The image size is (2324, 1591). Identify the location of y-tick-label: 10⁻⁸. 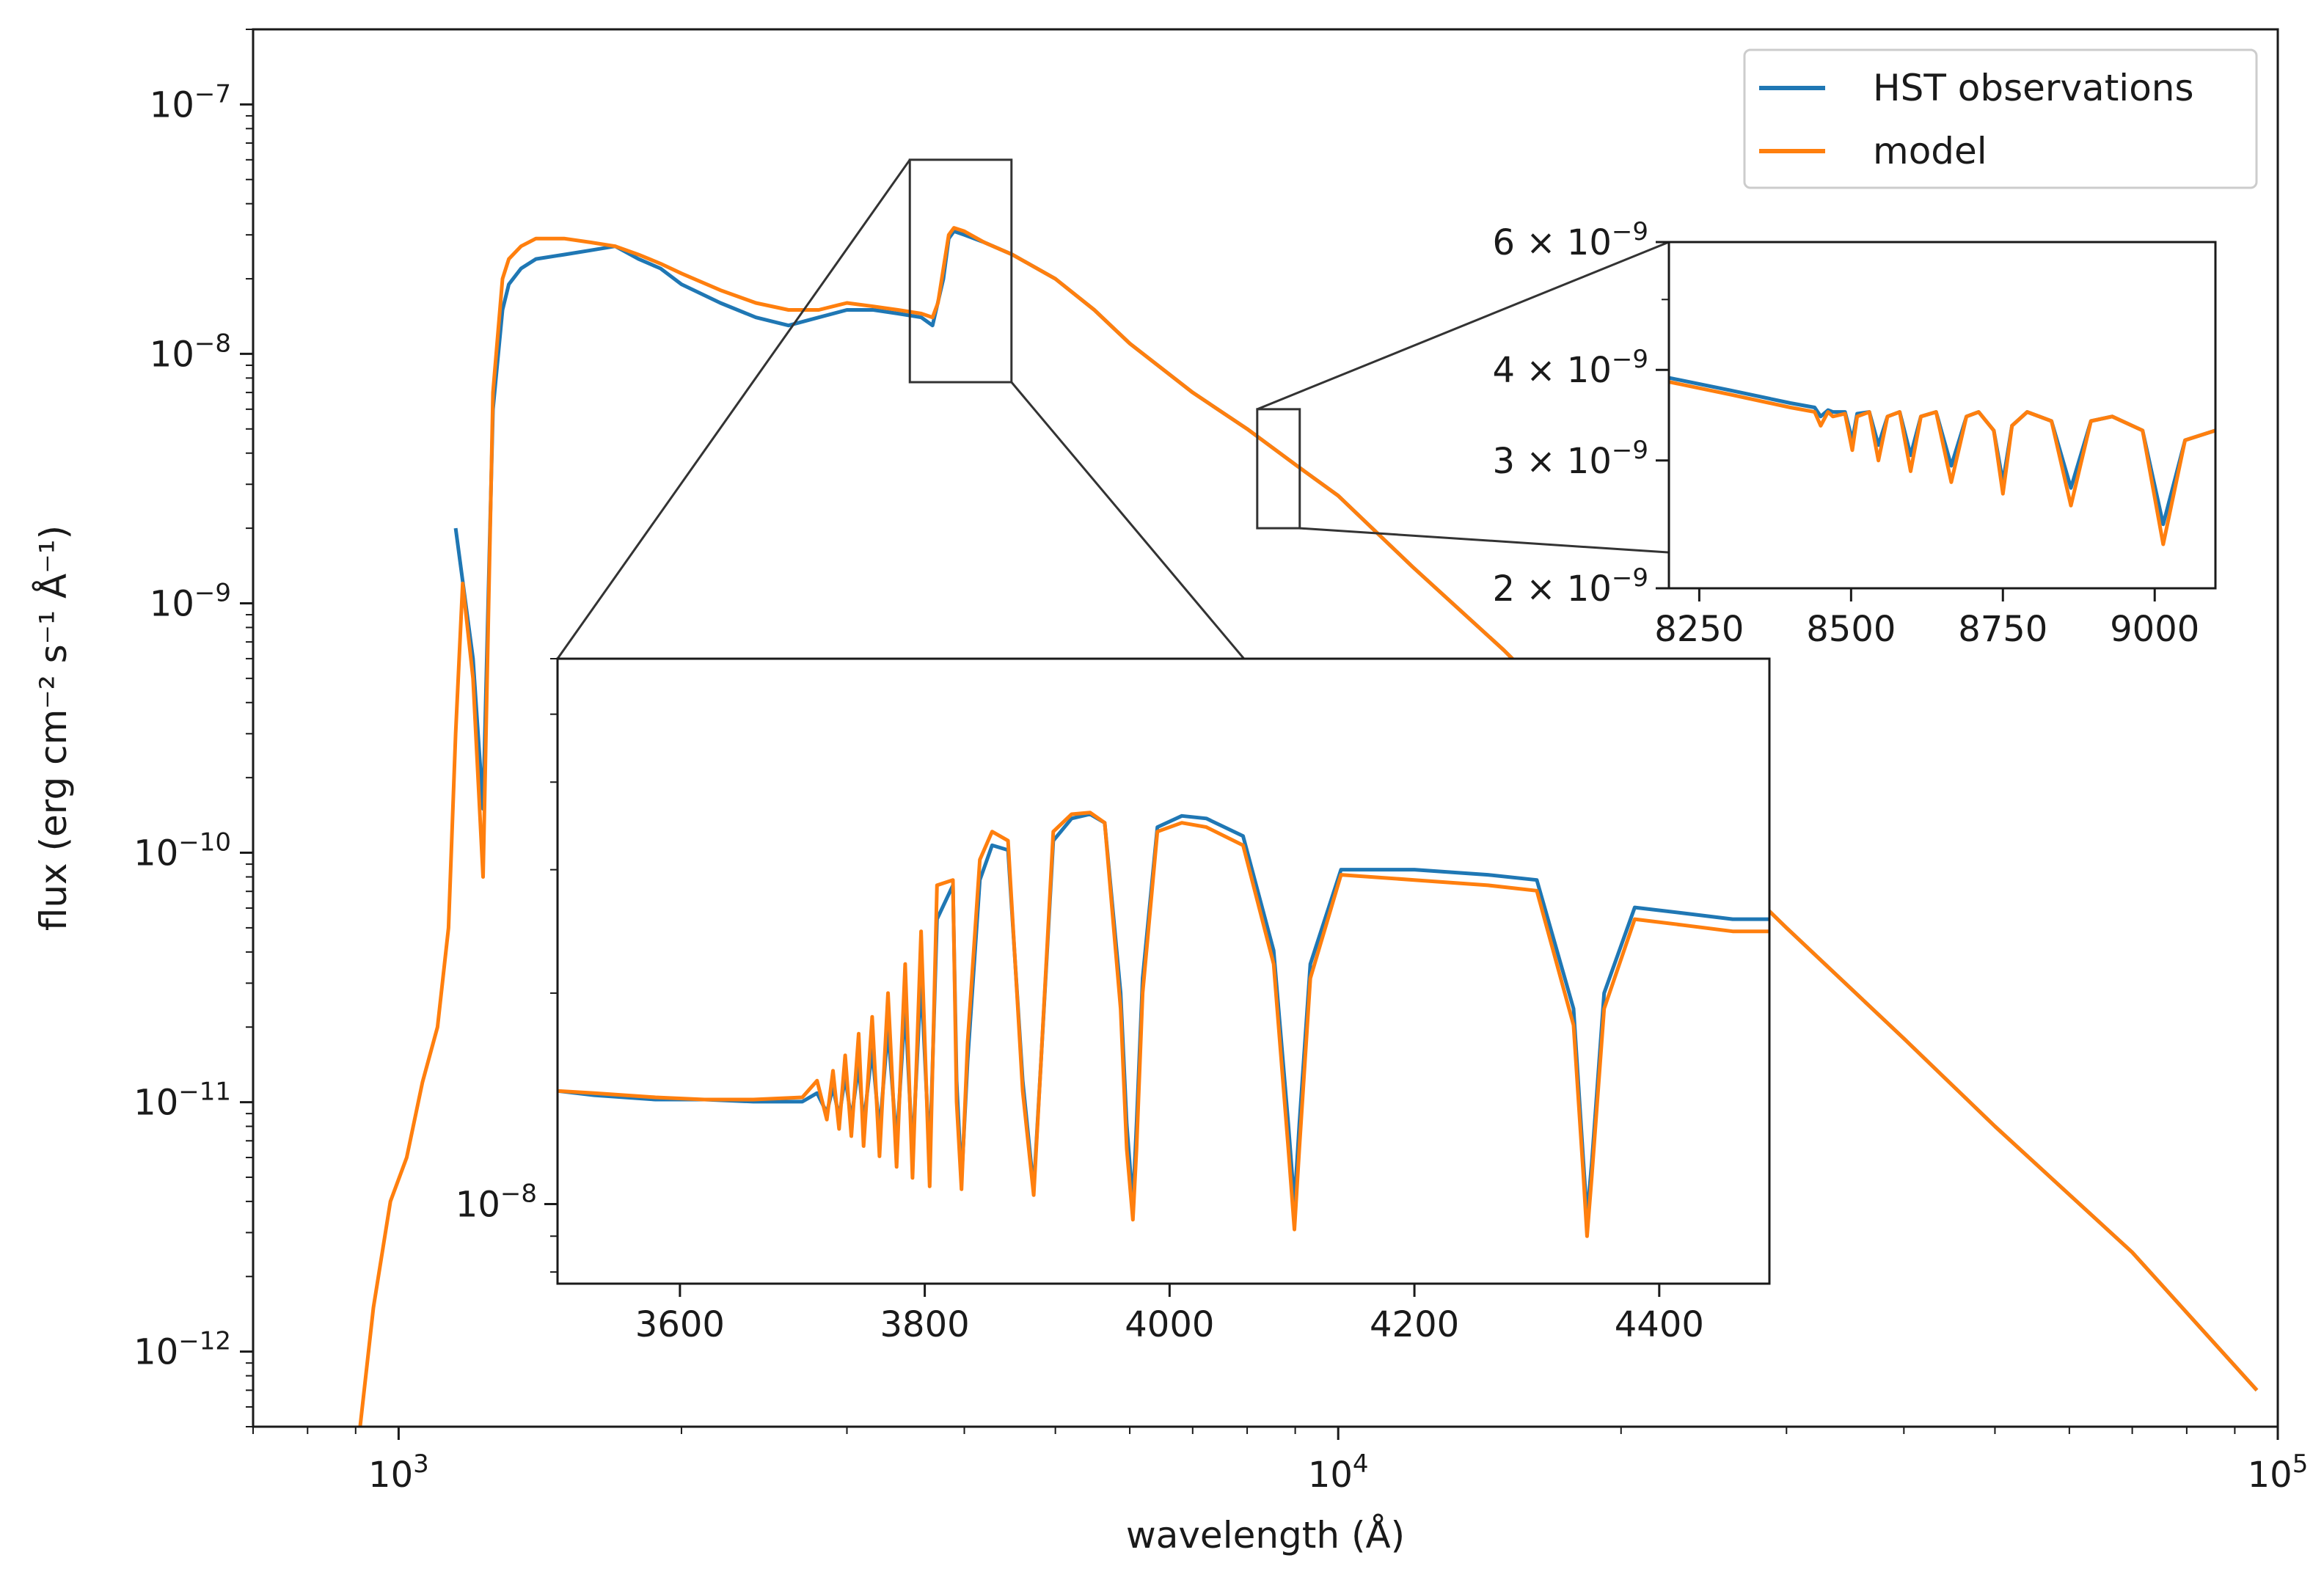
(190, 352).